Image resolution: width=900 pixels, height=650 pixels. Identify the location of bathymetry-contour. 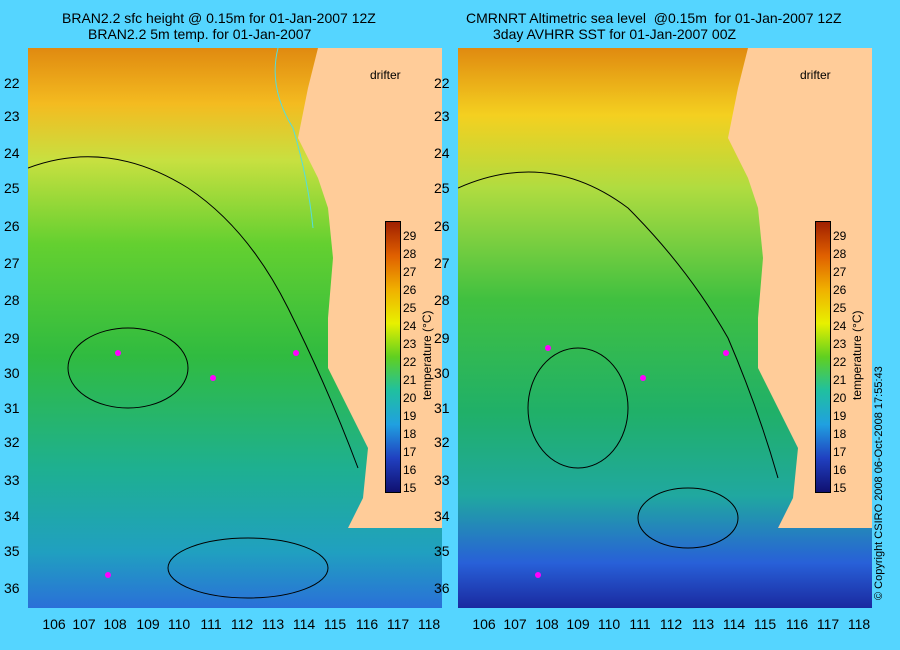
(294, 138).